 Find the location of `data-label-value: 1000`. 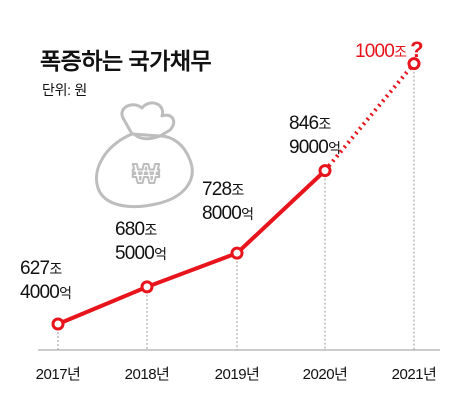

data-label-value: 1000 is located at coordinates (375, 51).